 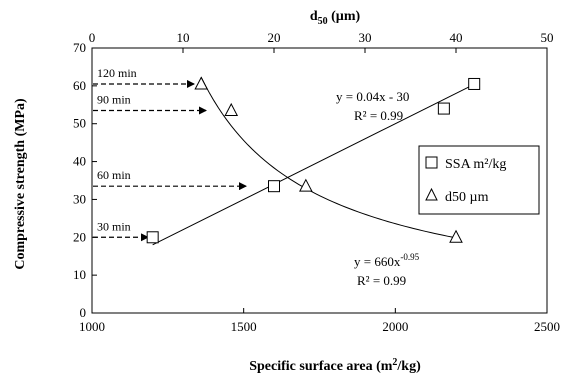 What do you see at coordinates (244, 326) in the screenshot?
I see `x-tick-label: 1500` at bounding box center [244, 326].